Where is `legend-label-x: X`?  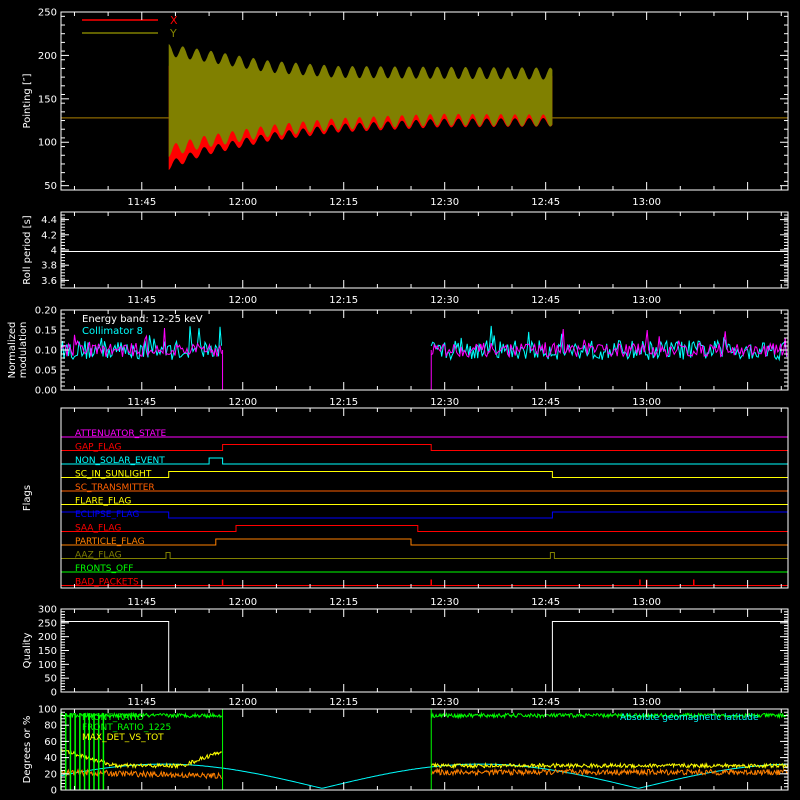
legend-label-x: X is located at coordinates (174, 20).